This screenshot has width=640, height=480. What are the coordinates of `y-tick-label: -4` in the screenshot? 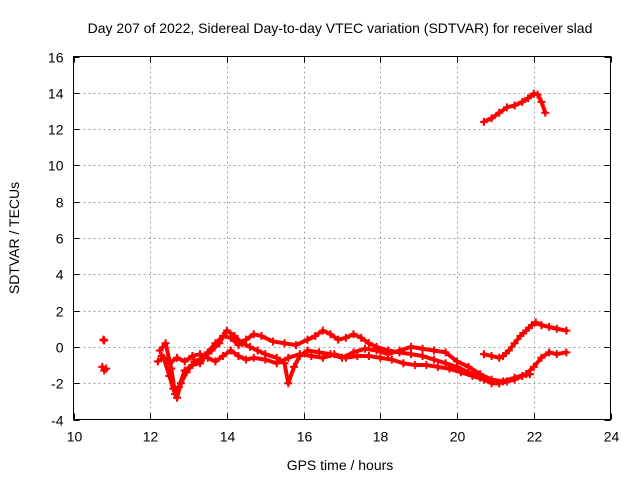 It's located at (57, 421).